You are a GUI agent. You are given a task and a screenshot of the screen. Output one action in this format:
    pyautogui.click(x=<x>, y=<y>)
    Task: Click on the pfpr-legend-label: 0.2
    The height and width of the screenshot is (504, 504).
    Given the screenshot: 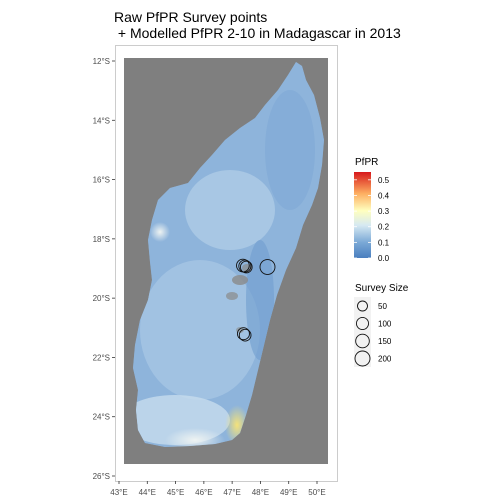 What is the action you would take?
    pyautogui.click(x=384, y=227)
    